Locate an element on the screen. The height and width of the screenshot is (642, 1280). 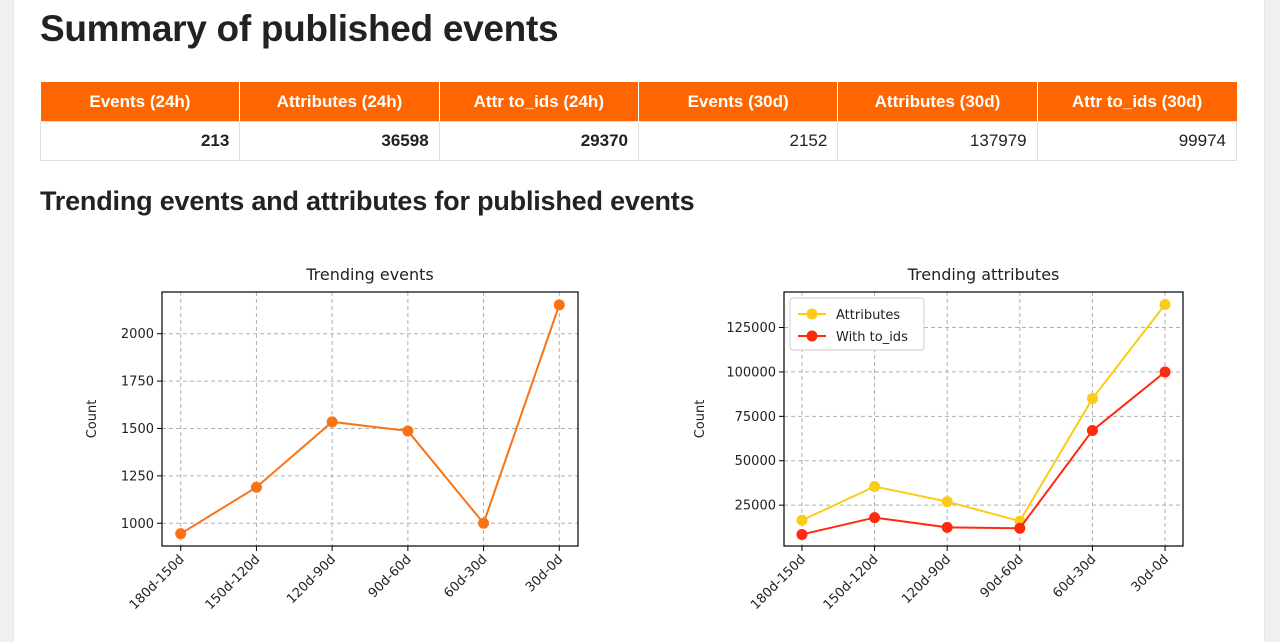
header-events-30d: Events (30d) is located at coordinates (738, 102).